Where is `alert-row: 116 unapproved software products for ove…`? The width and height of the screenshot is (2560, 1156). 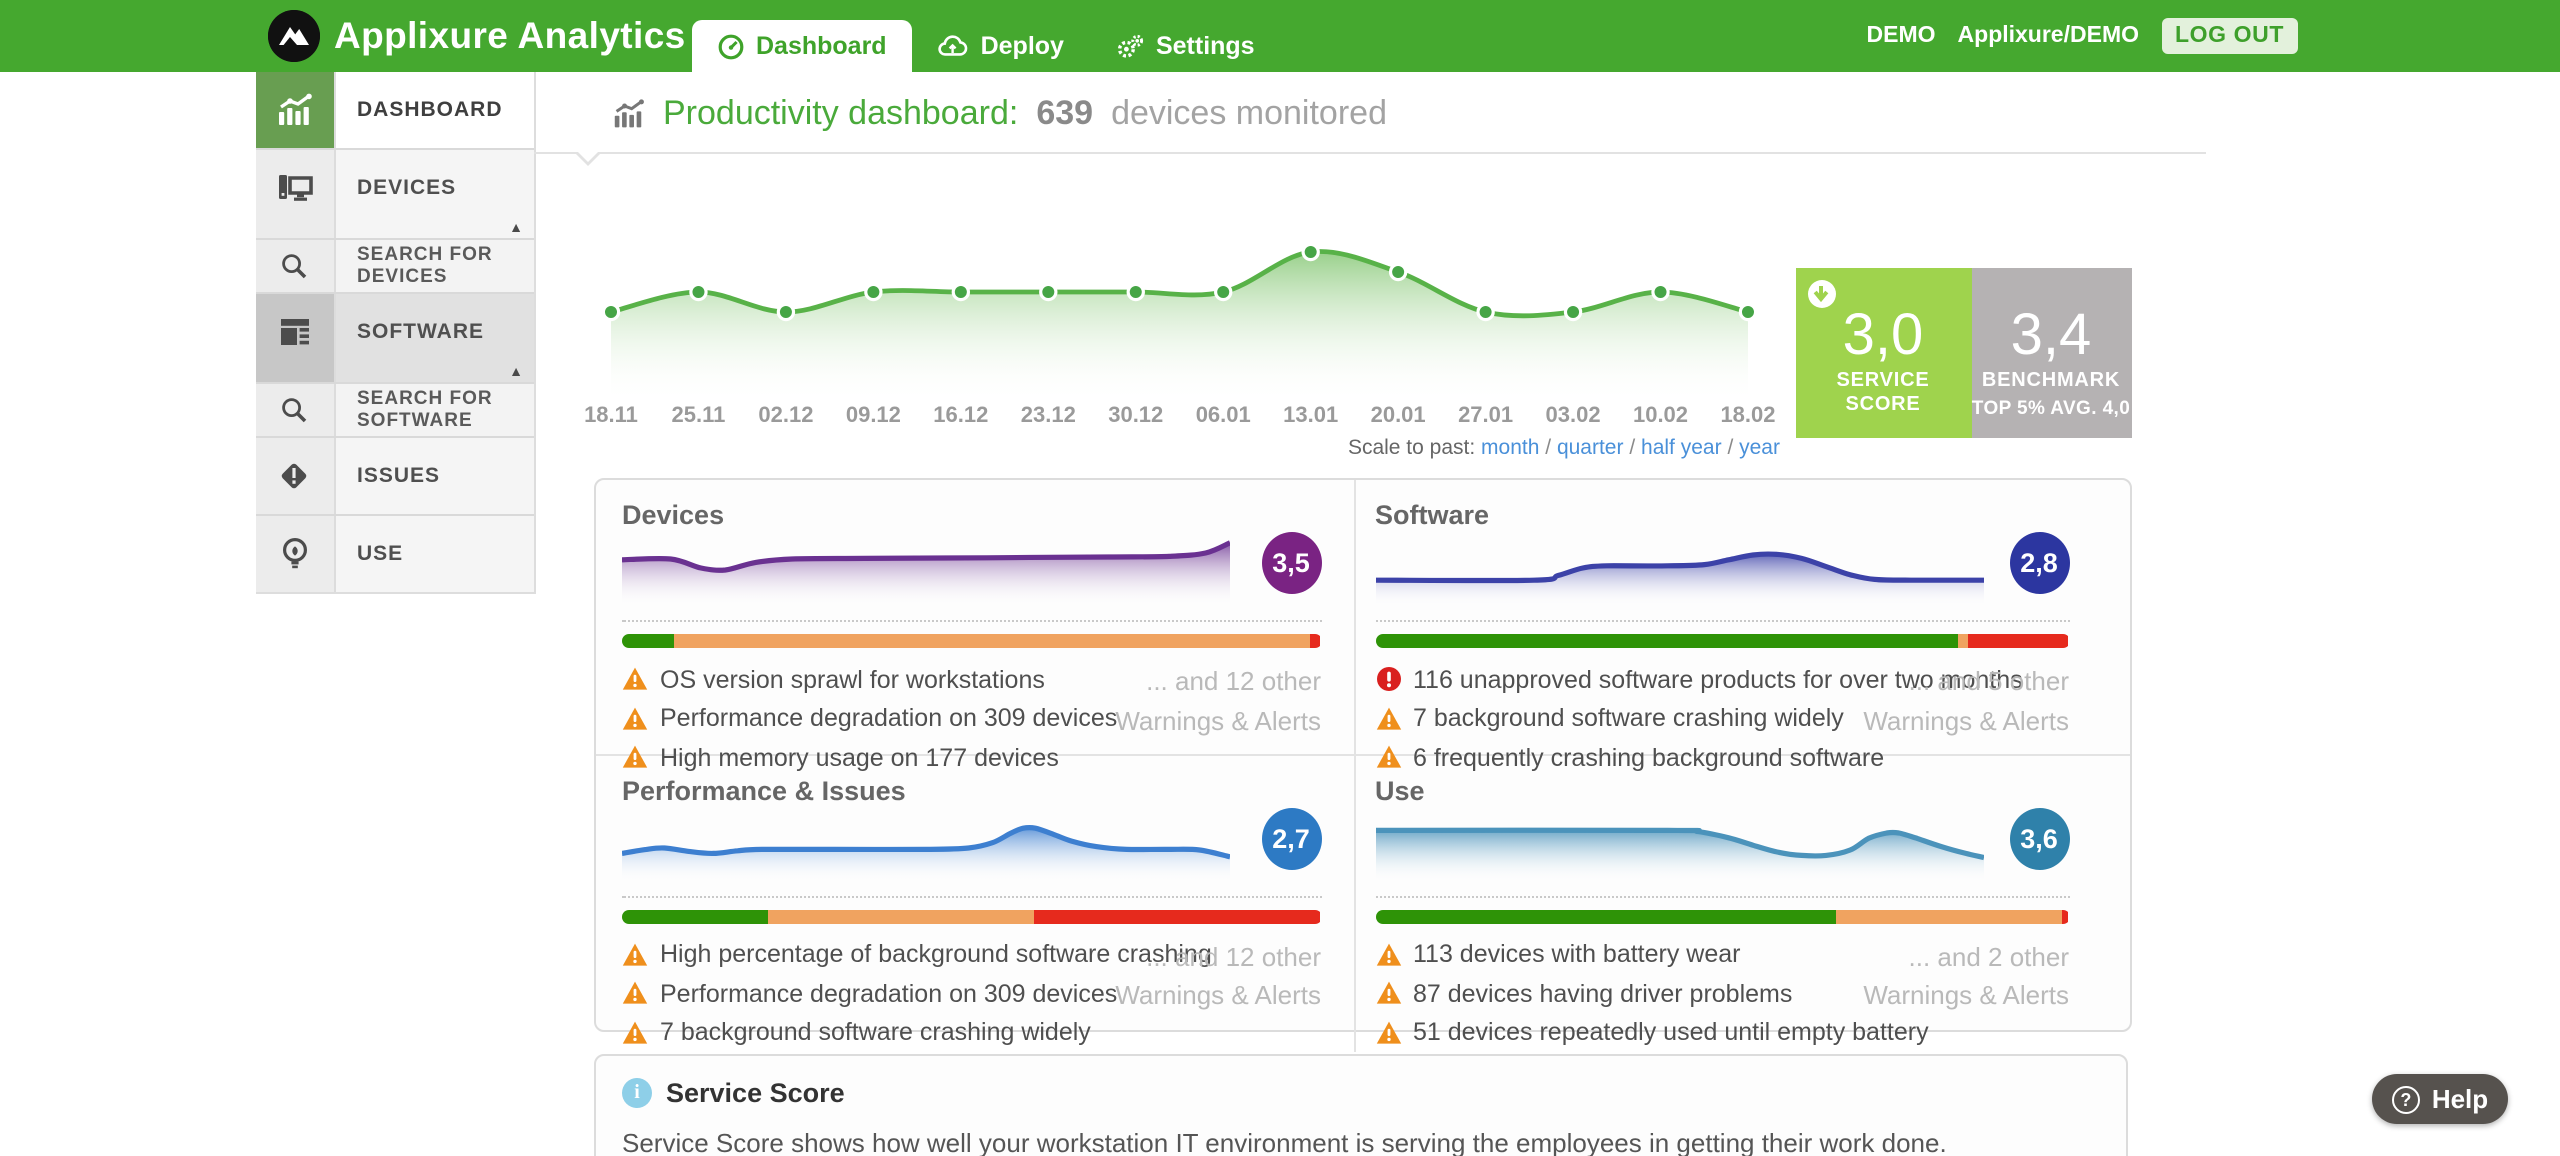 alert-row: 116 unapproved software products for ove… is located at coordinates (1722, 679).